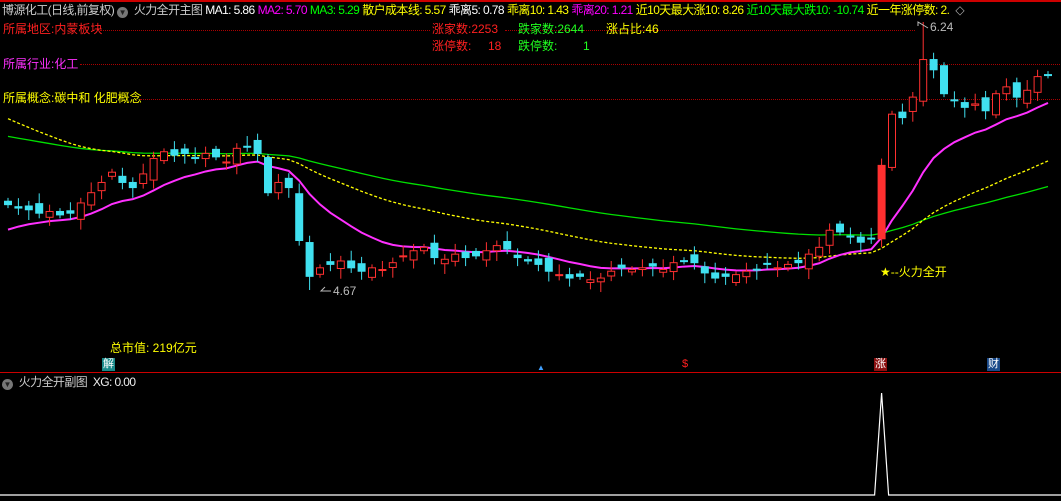  What do you see at coordinates (993, 364) in the screenshot?
I see `marker-finance: 财` at bounding box center [993, 364].